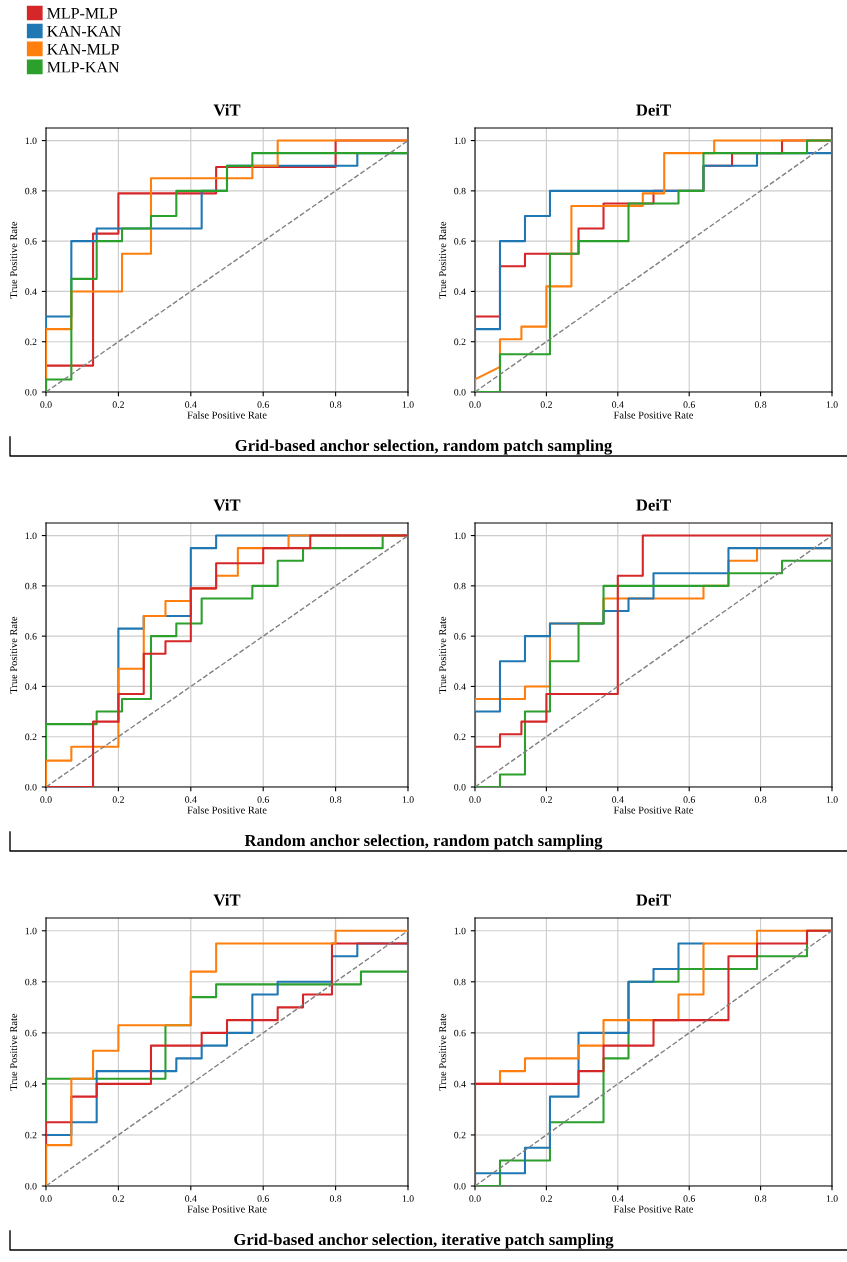 The height and width of the screenshot is (1262, 847). Describe the element at coordinates (424, 447) in the screenshot. I see `text: Grid-based anchor selection, random patch sampling` at that location.